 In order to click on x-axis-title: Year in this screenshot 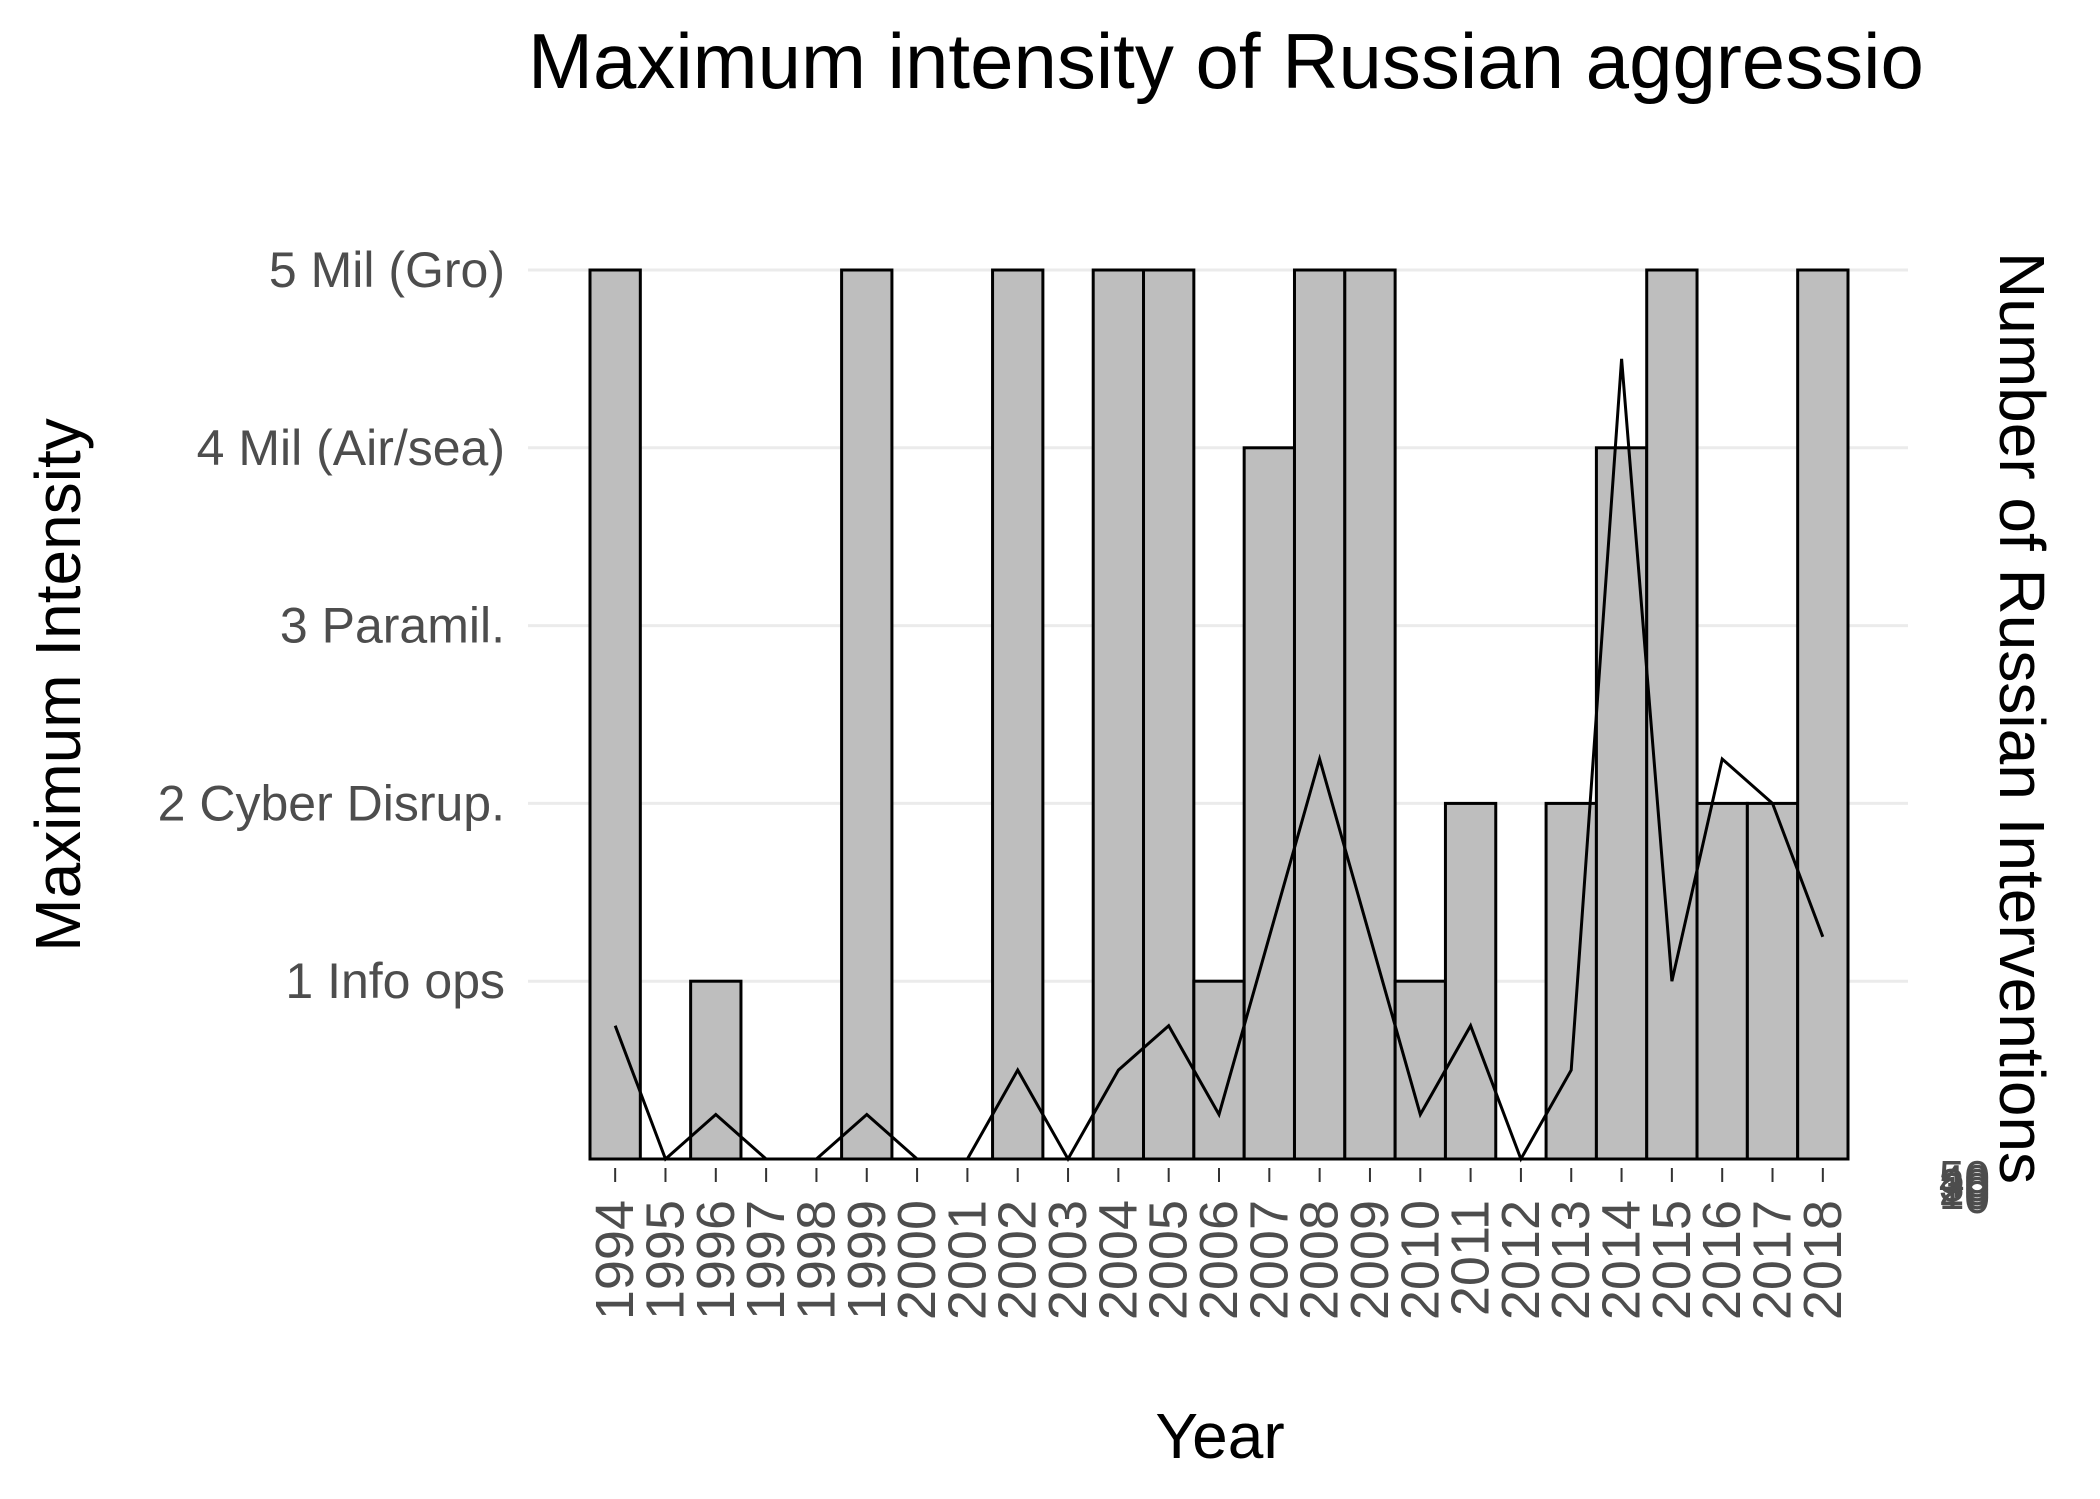, I will do `click(1219, 1436)`.